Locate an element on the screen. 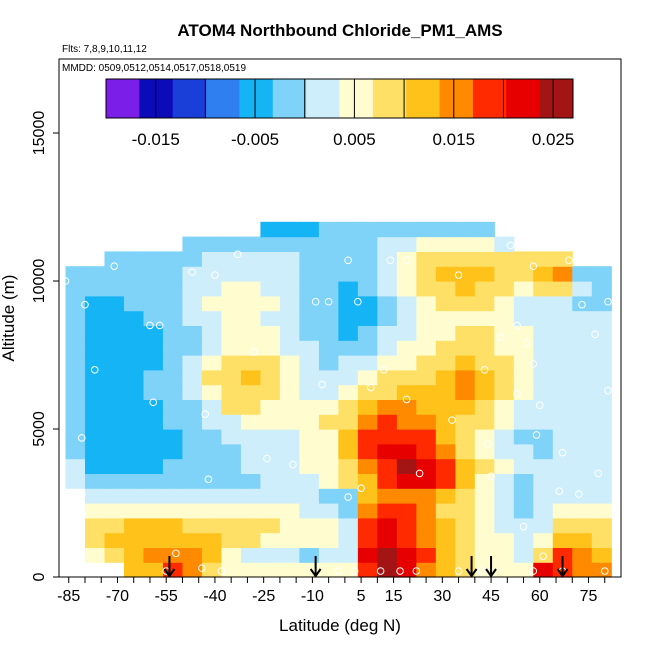  colorbar-tick-label: -0.005 is located at coordinates (255, 139).